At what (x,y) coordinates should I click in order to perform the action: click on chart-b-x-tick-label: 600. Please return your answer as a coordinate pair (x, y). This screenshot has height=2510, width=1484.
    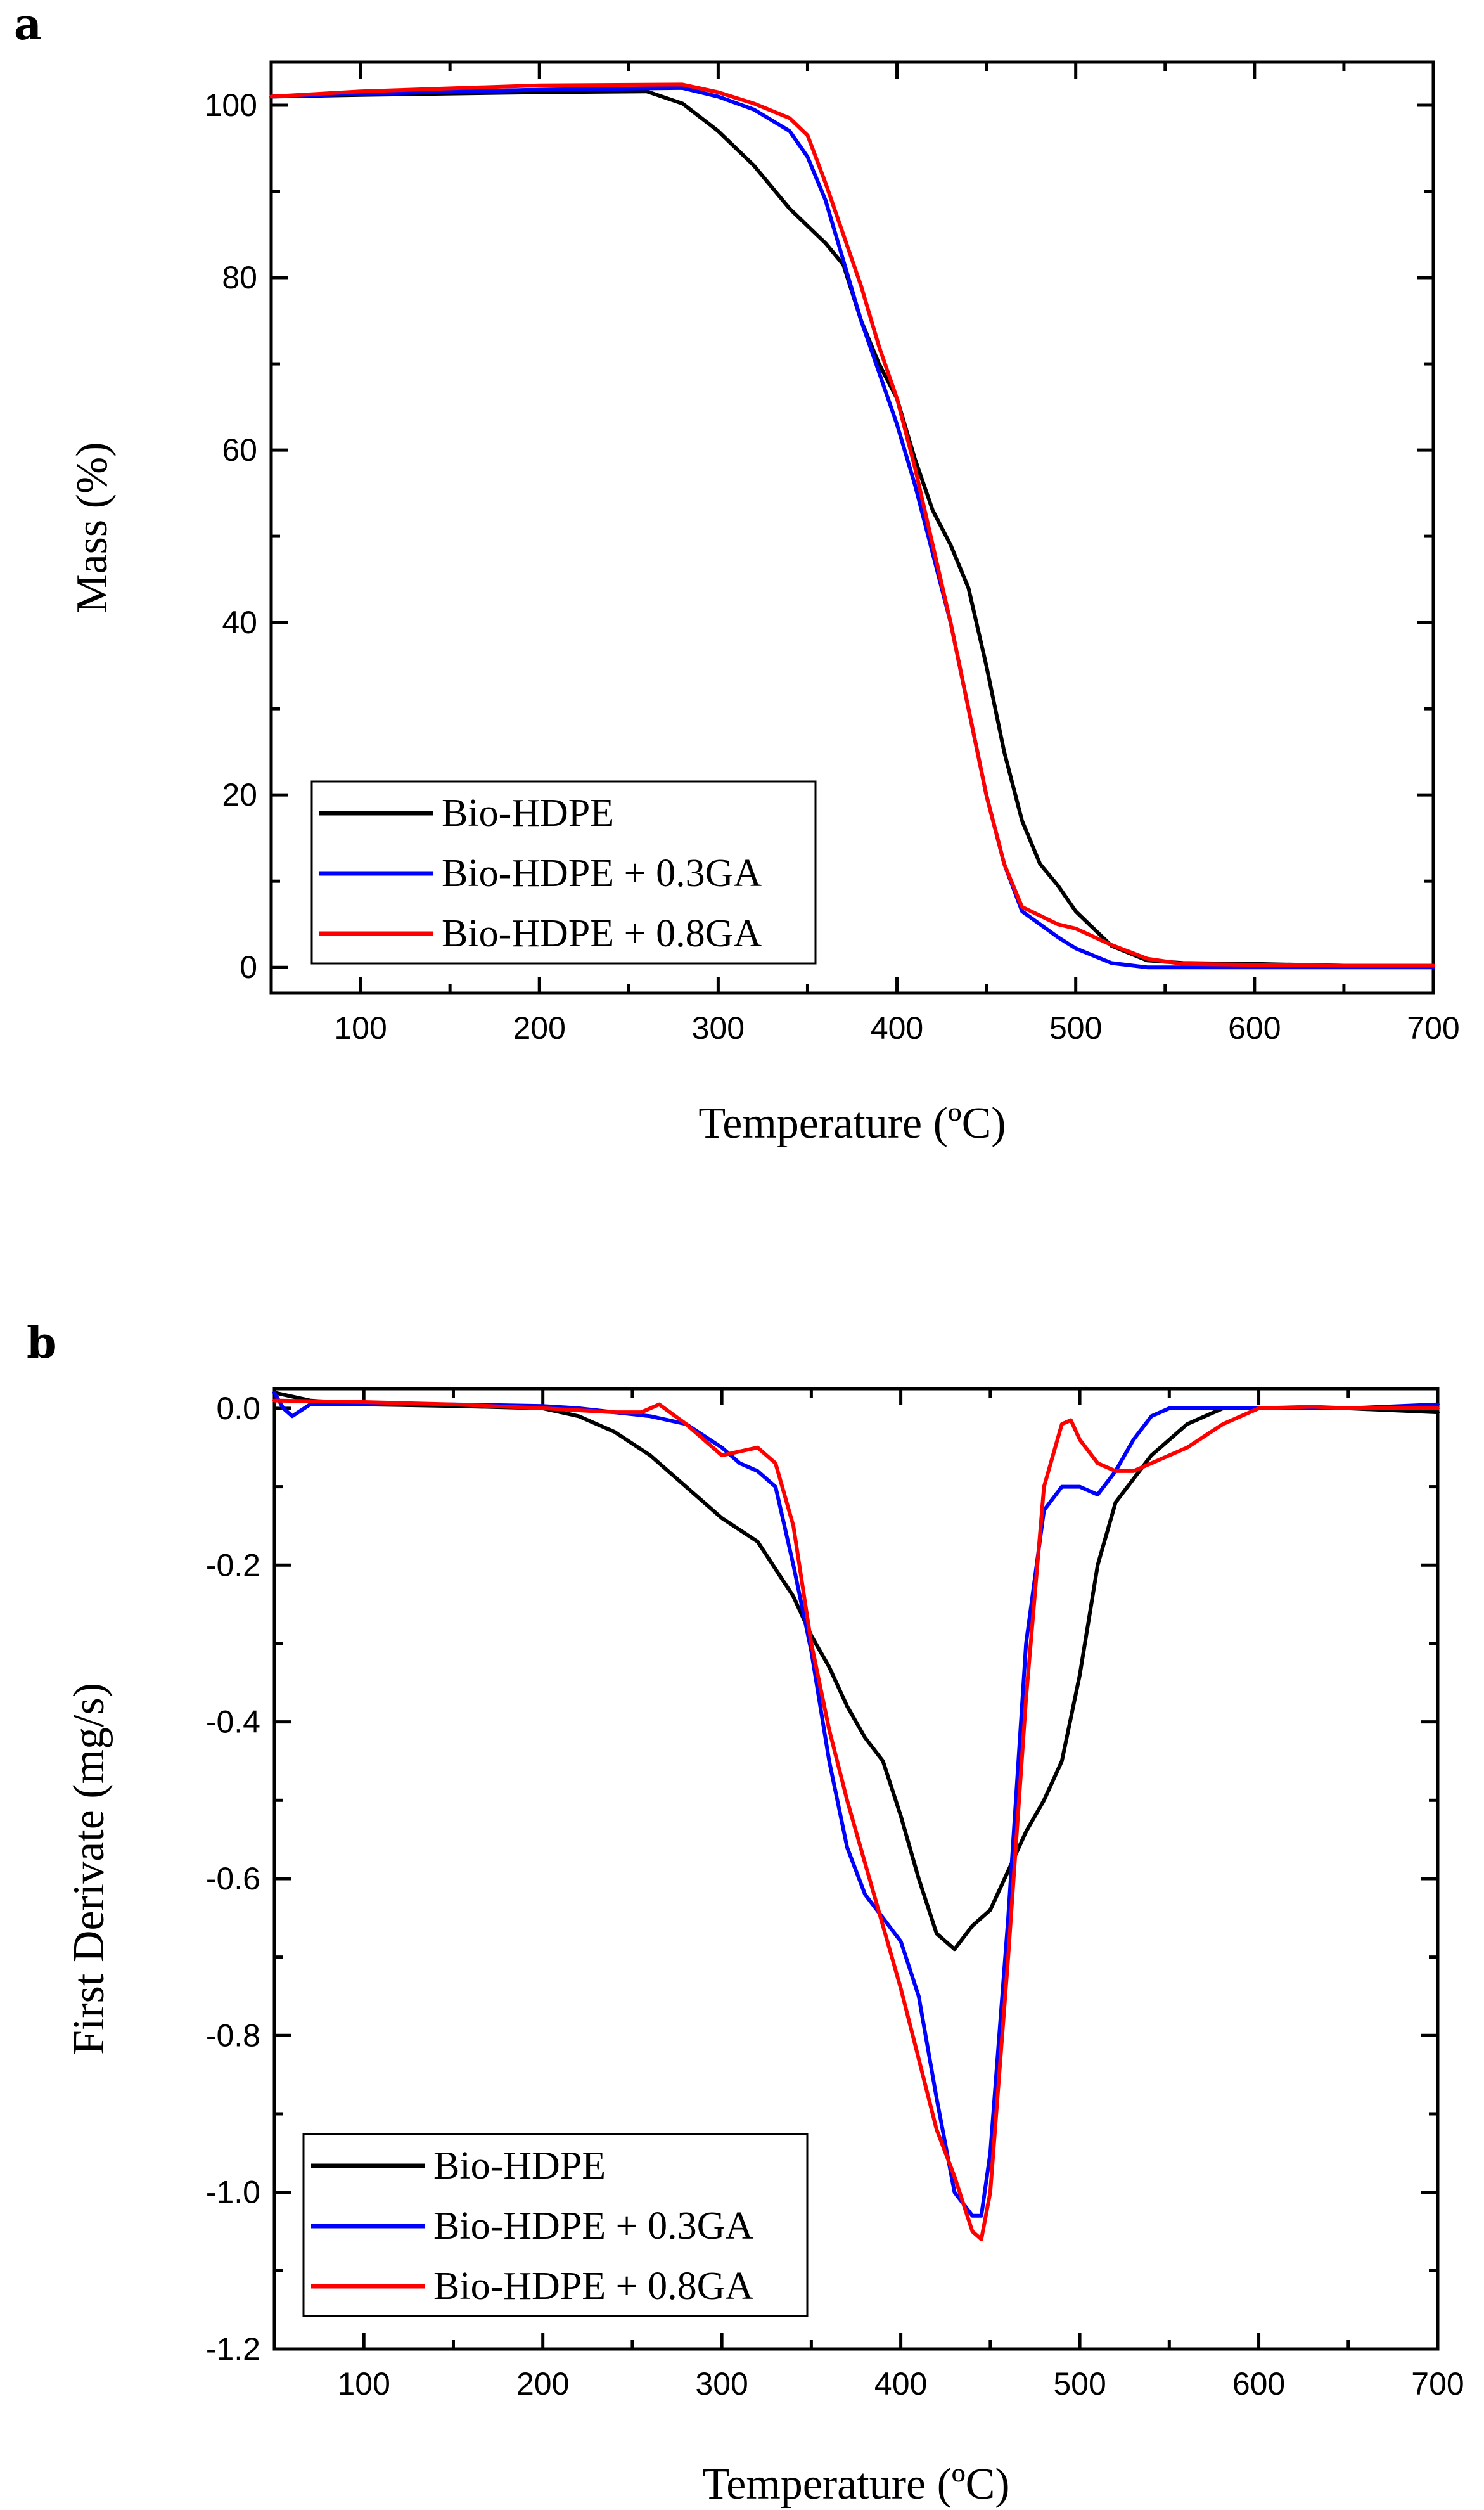
    Looking at the image, I should click on (1258, 2384).